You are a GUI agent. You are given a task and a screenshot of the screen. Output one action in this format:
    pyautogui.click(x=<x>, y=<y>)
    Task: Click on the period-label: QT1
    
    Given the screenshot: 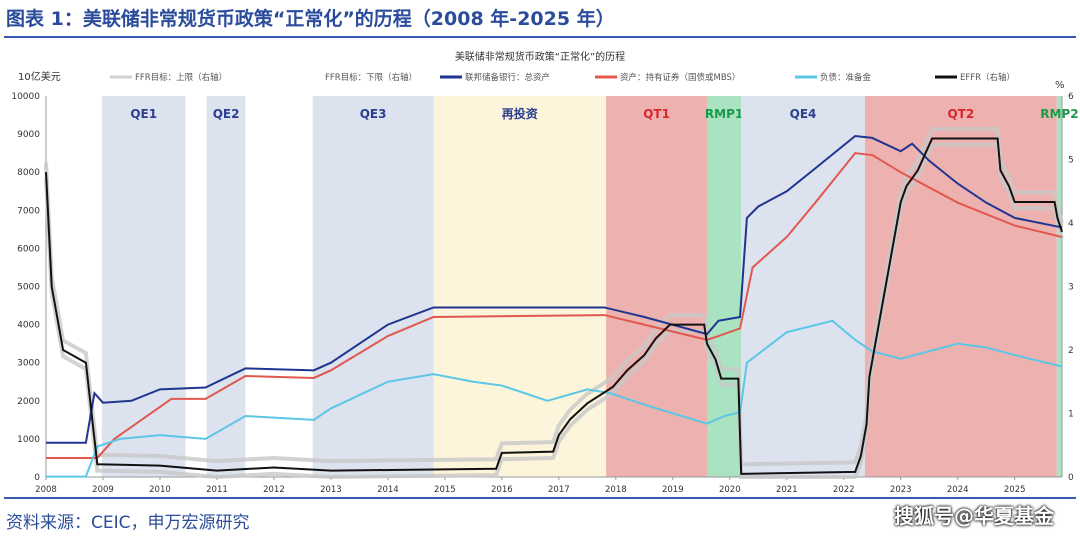 What is the action you would take?
    pyautogui.click(x=656, y=114)
    